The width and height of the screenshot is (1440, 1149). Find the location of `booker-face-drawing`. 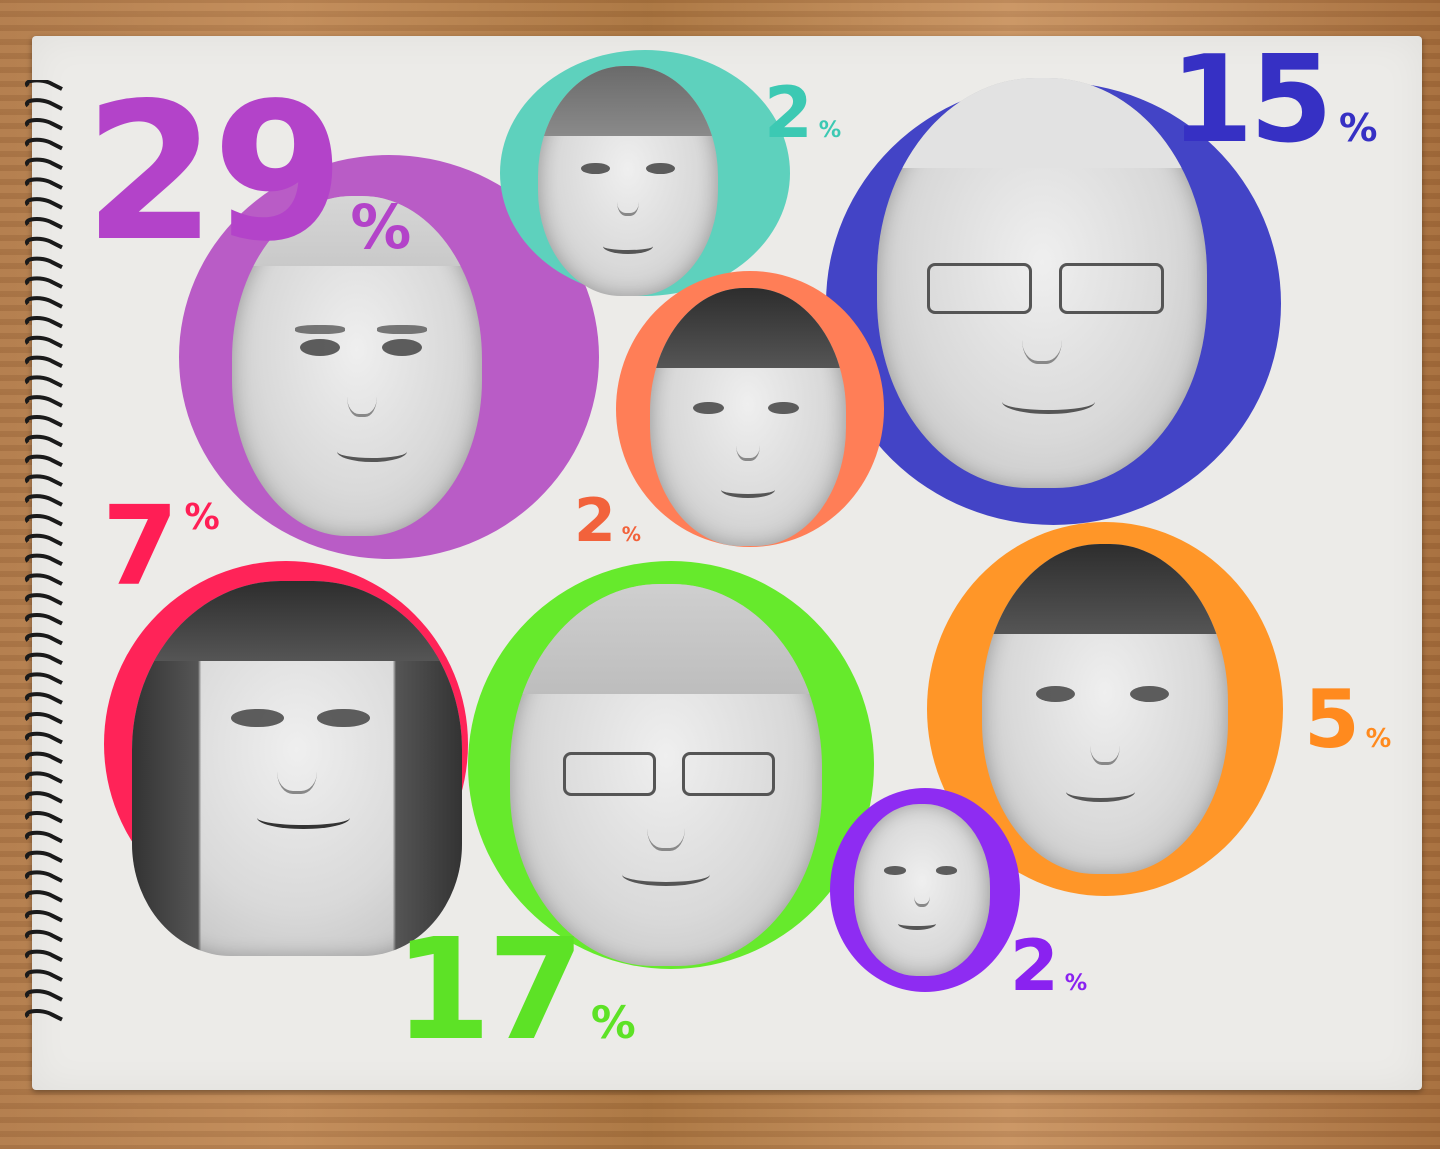

booker-face-drawing is located at coordinates (922, 890).